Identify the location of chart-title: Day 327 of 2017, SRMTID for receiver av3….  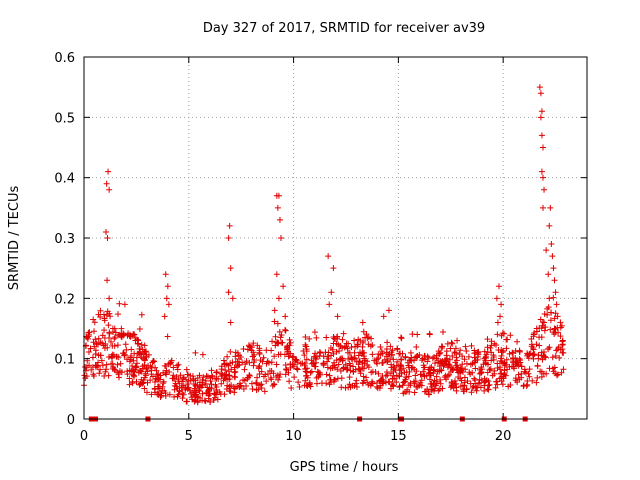
(344, 28).